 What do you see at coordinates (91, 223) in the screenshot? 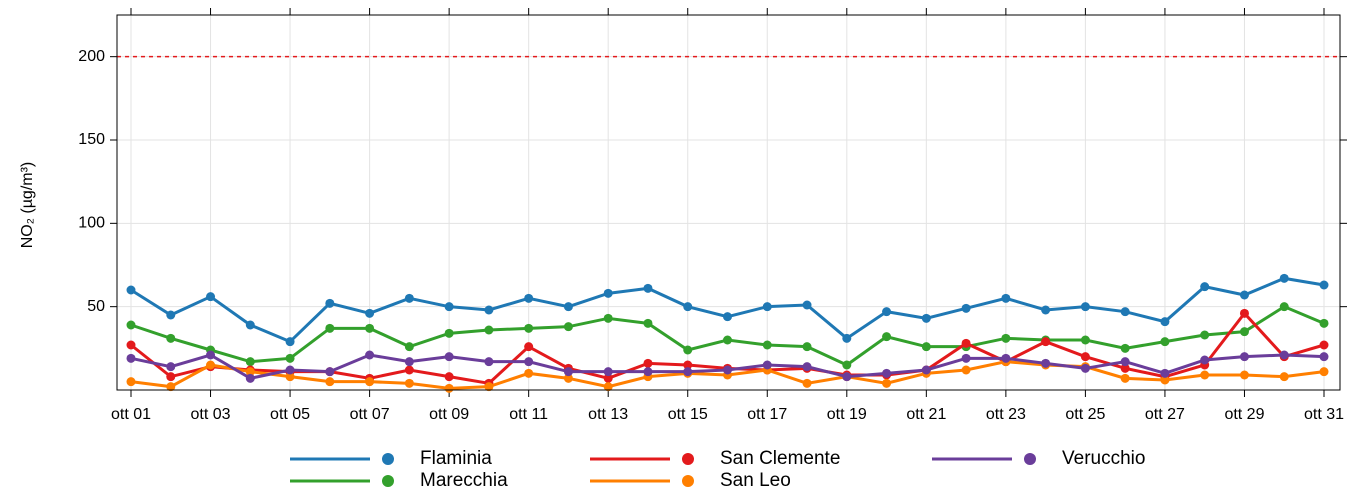
I see `y-tick-label: 100` at bounding box center [91, 223].